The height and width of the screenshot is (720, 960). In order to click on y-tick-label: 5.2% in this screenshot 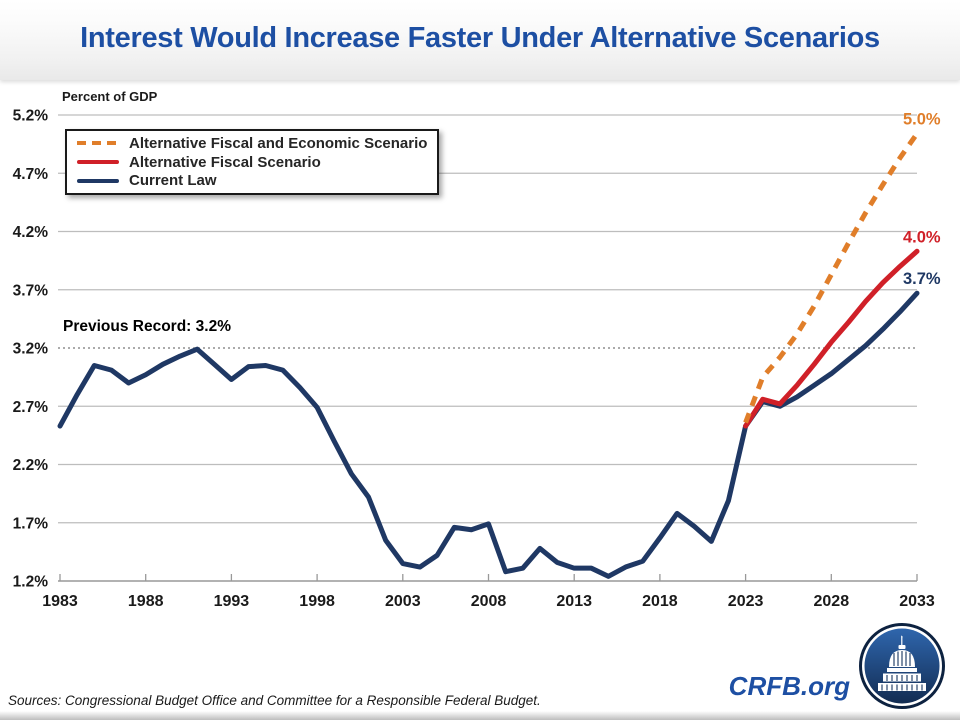, I will do `click(31, 116)`.